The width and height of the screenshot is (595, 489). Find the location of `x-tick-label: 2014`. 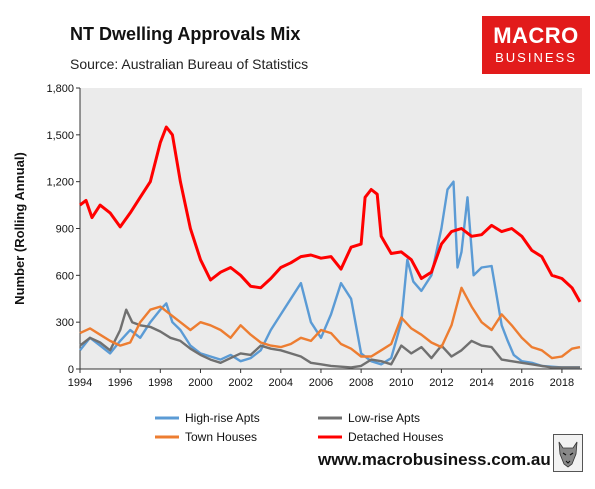

x-tick-label: 2014 is located at coordinates (481, 383).